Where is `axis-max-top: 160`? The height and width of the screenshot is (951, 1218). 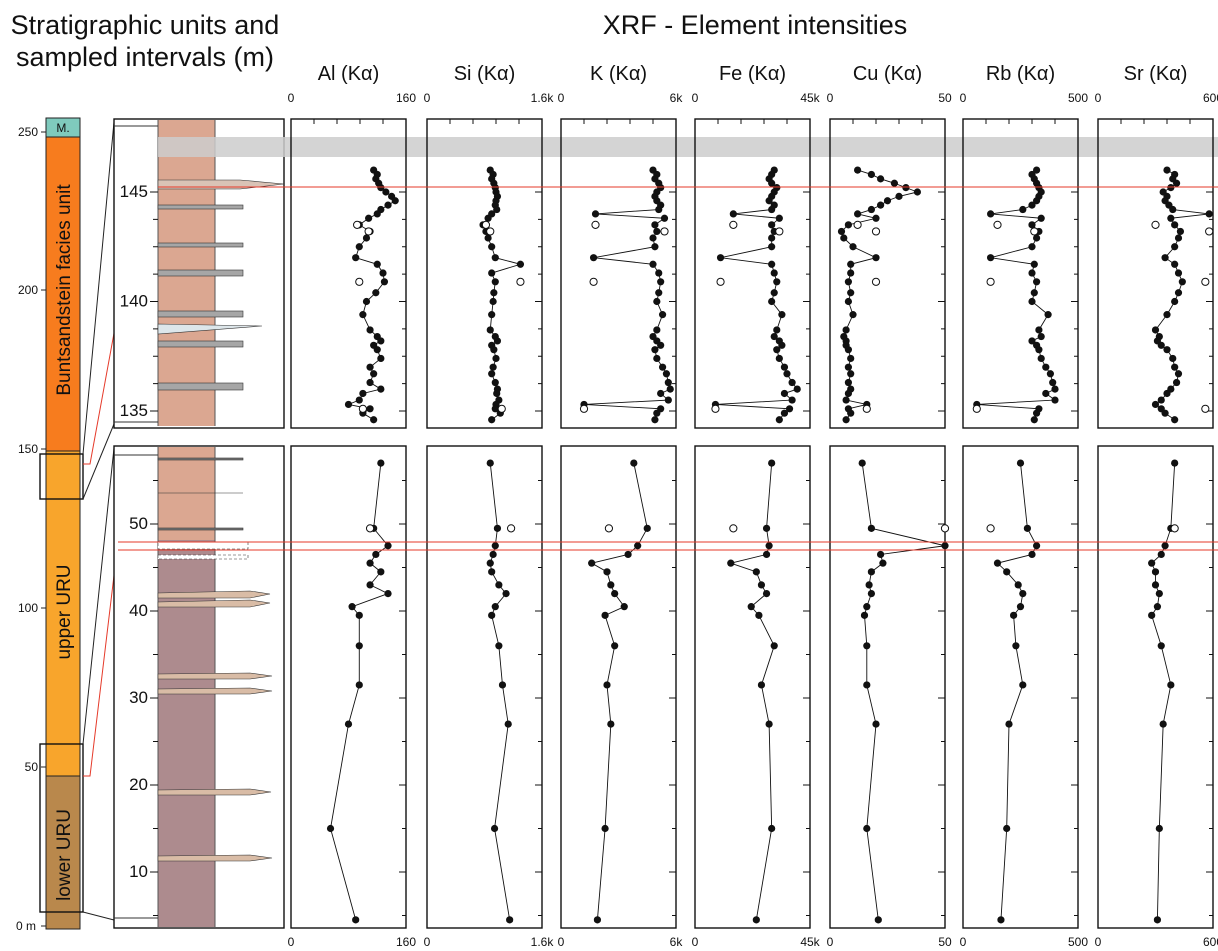
axis-max-top: 160 is located at coordinates (406, 98).